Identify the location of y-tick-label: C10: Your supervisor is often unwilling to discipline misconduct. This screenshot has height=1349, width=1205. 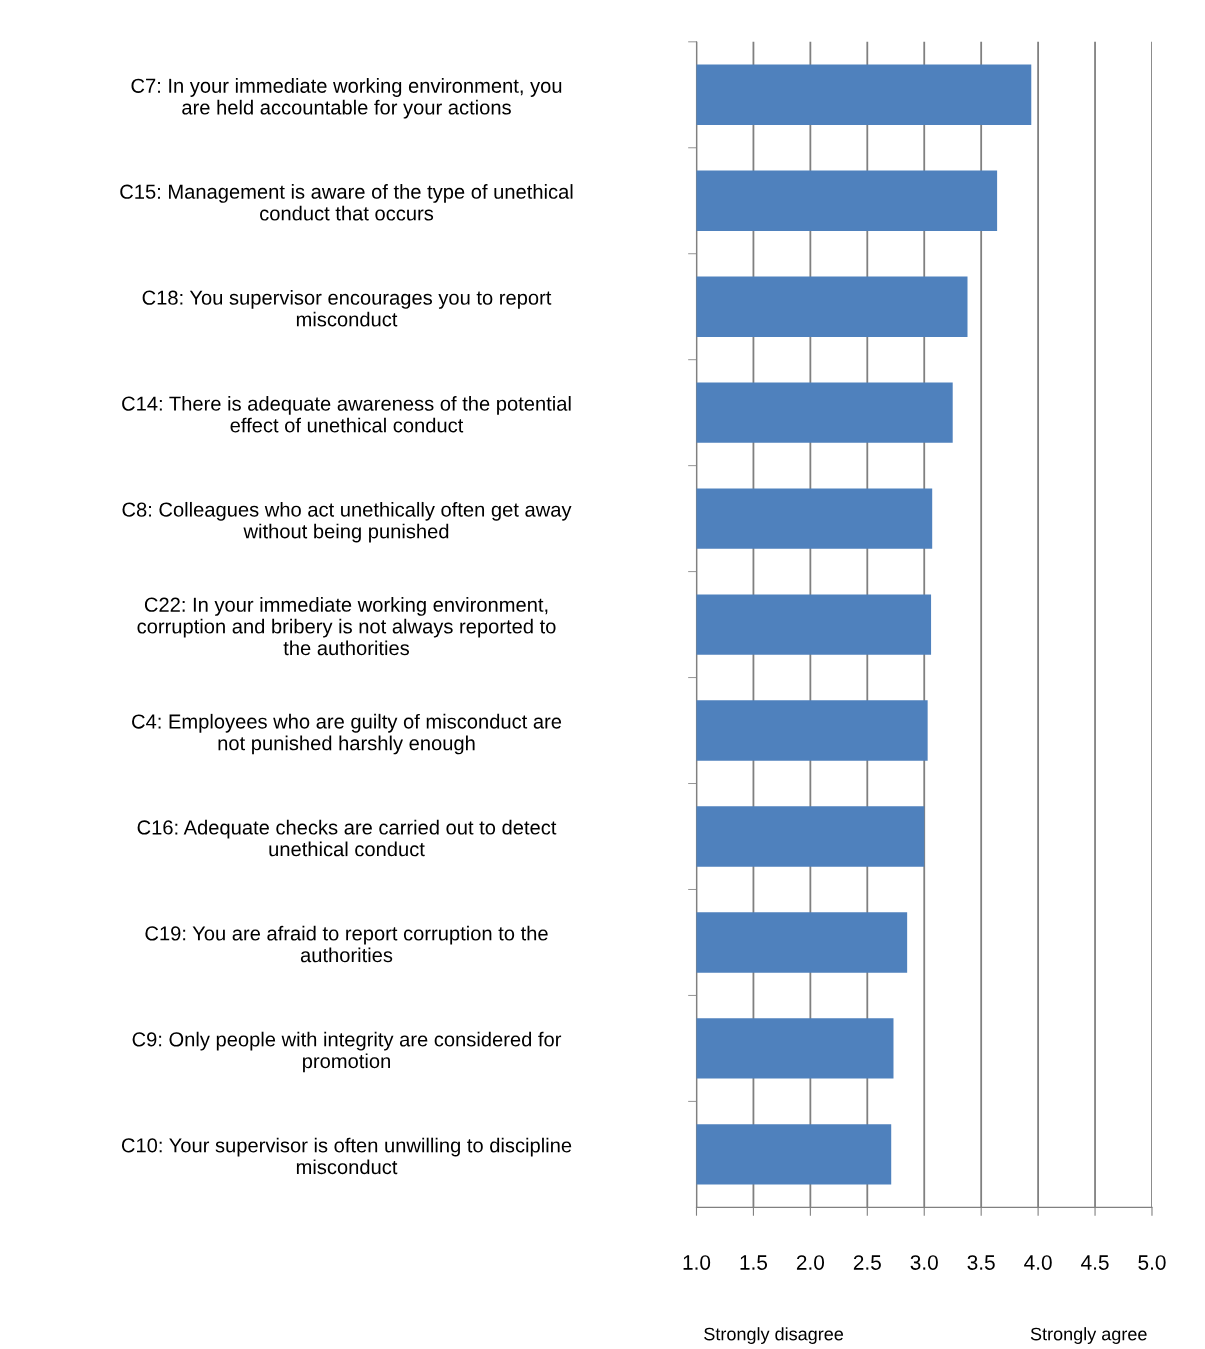
(346, 1156).